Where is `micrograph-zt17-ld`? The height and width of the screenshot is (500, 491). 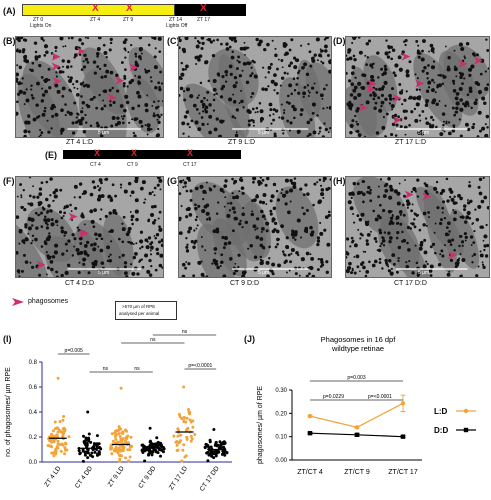
micrograph-zt17-ld is located at coordinates (417, 87).